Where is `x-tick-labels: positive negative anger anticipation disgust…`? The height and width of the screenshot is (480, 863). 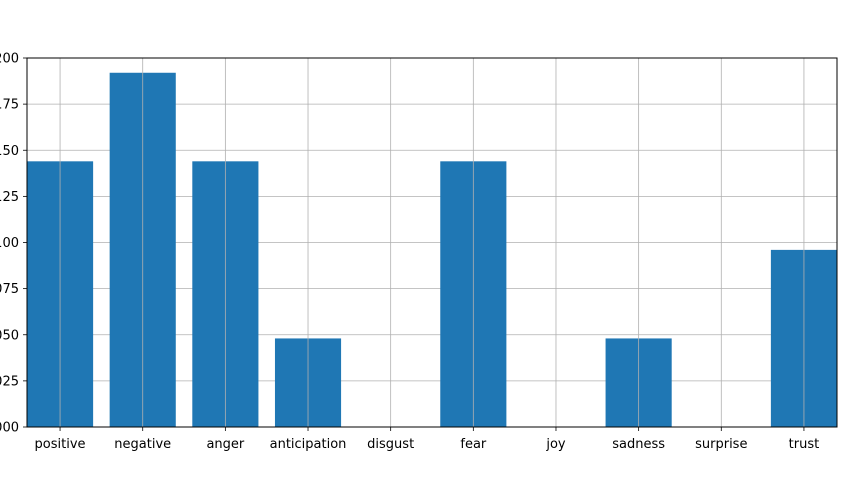 x-tick-labels: positive negative anger anticipation disgust… is located at coordinates (427, 439).